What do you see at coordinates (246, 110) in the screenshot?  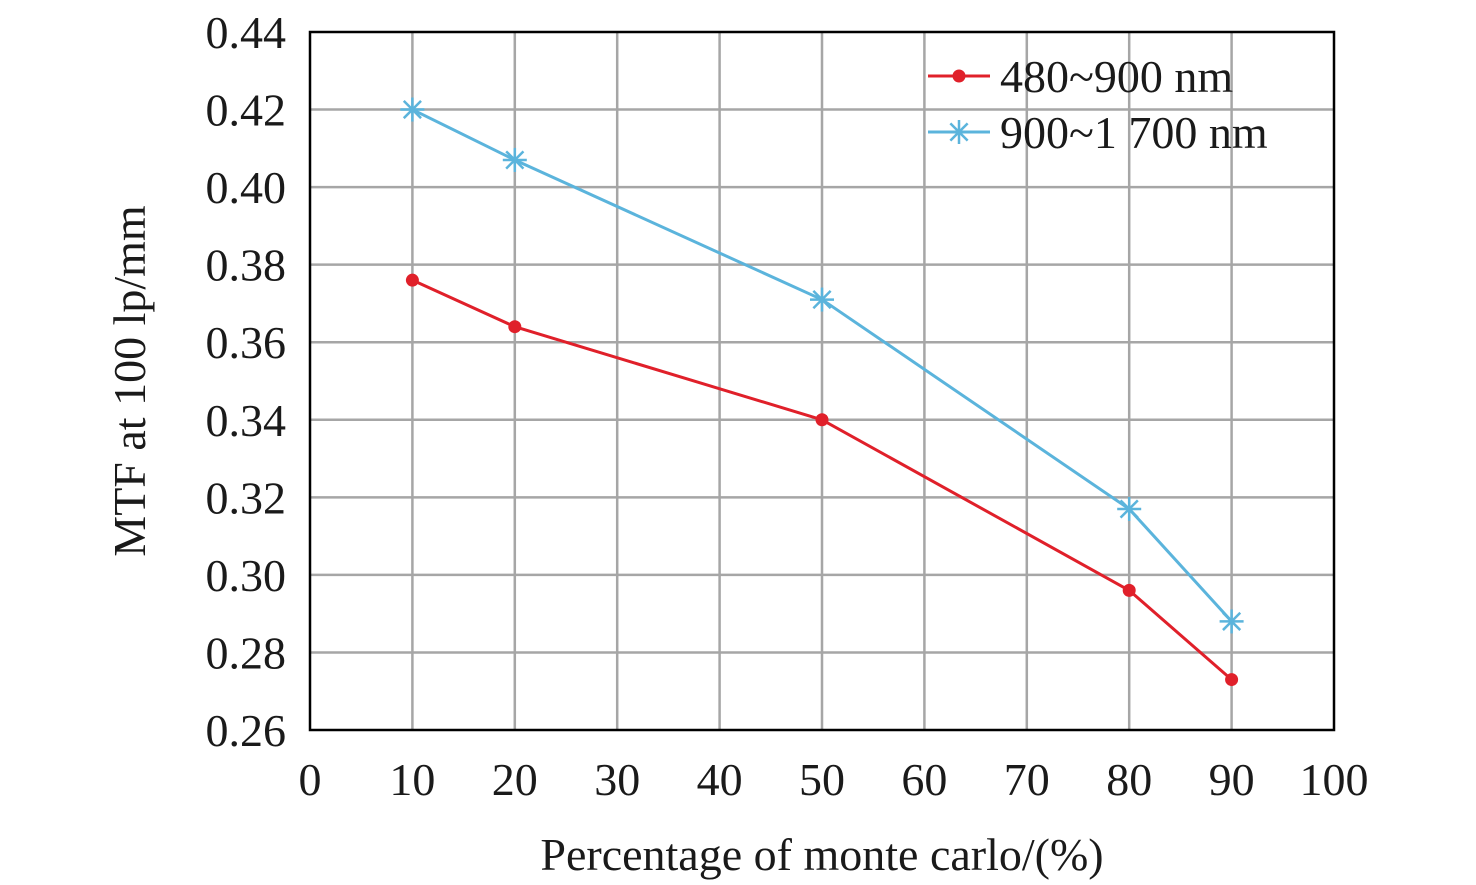 I see `y-tick-label: 0.42` at bounding box center [246, 110].